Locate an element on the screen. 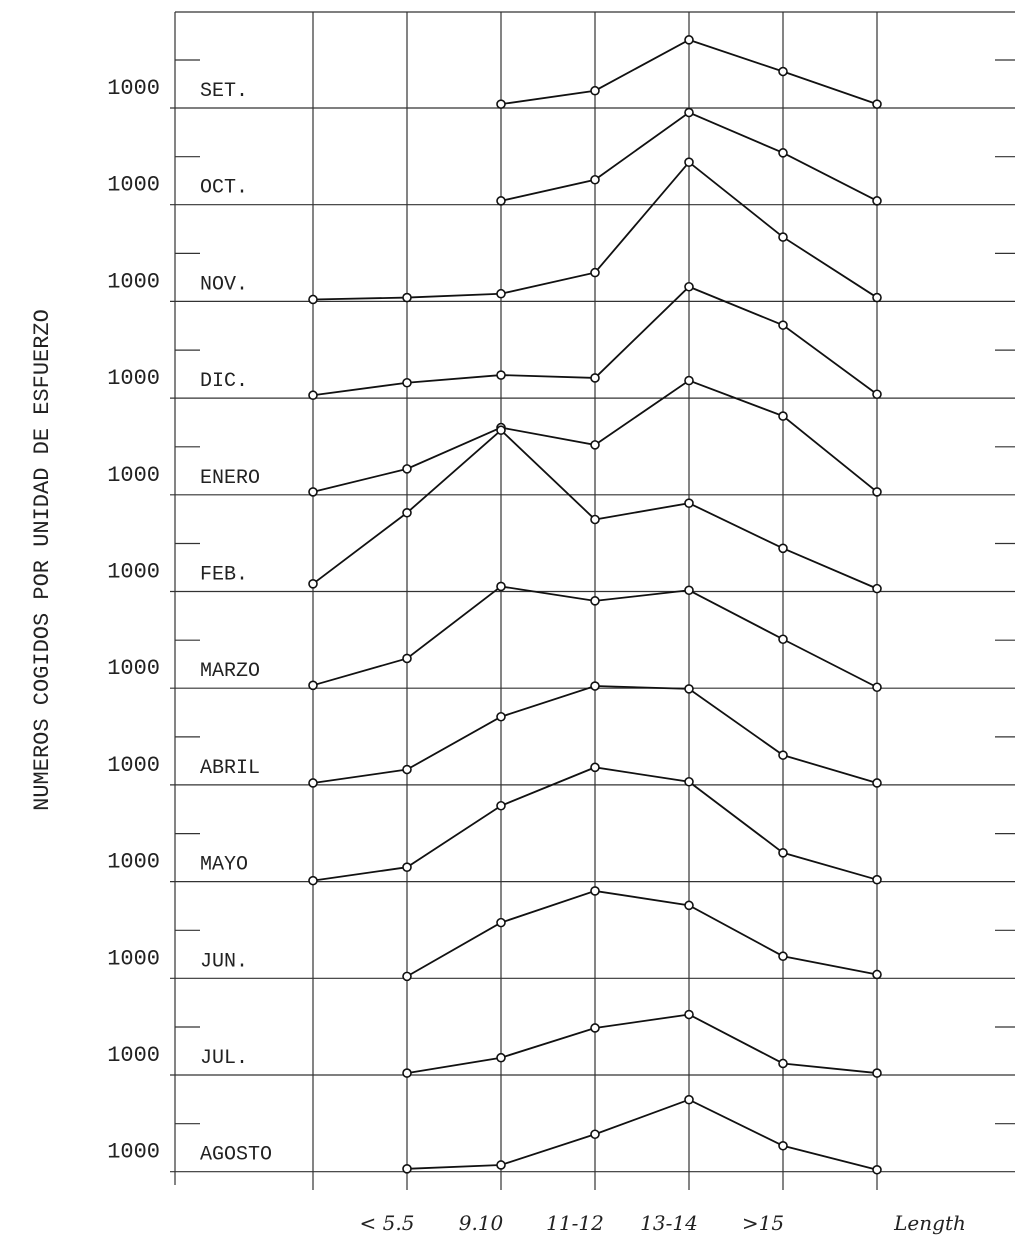 The height and width of the screenshot is (1248, 1015). x-axis-label: Length is located at coordinates (929, 1223).